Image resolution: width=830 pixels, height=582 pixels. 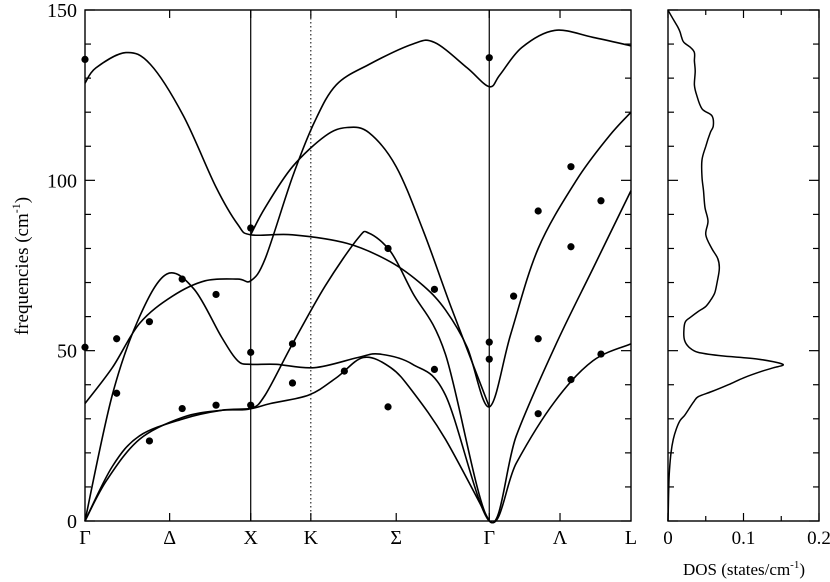 What do you see at coordinates (744, 538) in the screenshot?
I see `dos-x-tick-label: 0.1` at bounding box center [744, 538].